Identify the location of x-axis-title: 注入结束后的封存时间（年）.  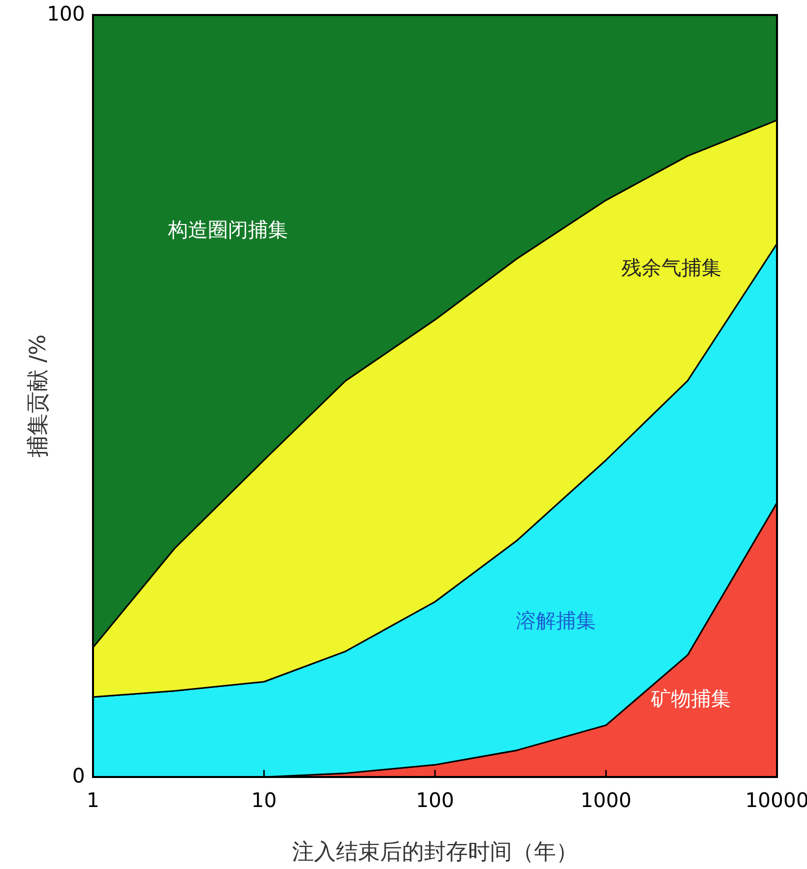
(435, 852).